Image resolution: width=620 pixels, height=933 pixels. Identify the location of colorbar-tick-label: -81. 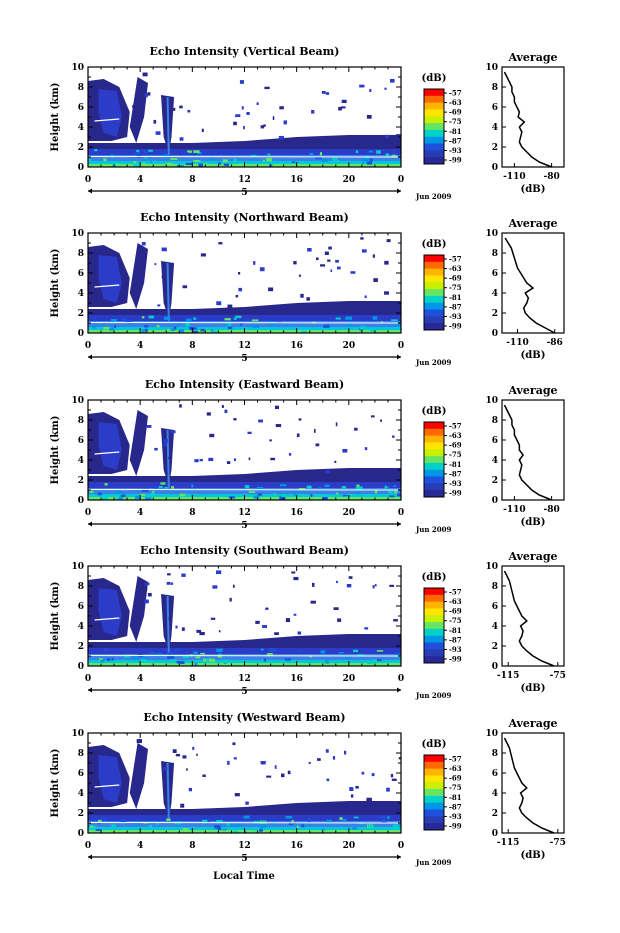
(455, 131).